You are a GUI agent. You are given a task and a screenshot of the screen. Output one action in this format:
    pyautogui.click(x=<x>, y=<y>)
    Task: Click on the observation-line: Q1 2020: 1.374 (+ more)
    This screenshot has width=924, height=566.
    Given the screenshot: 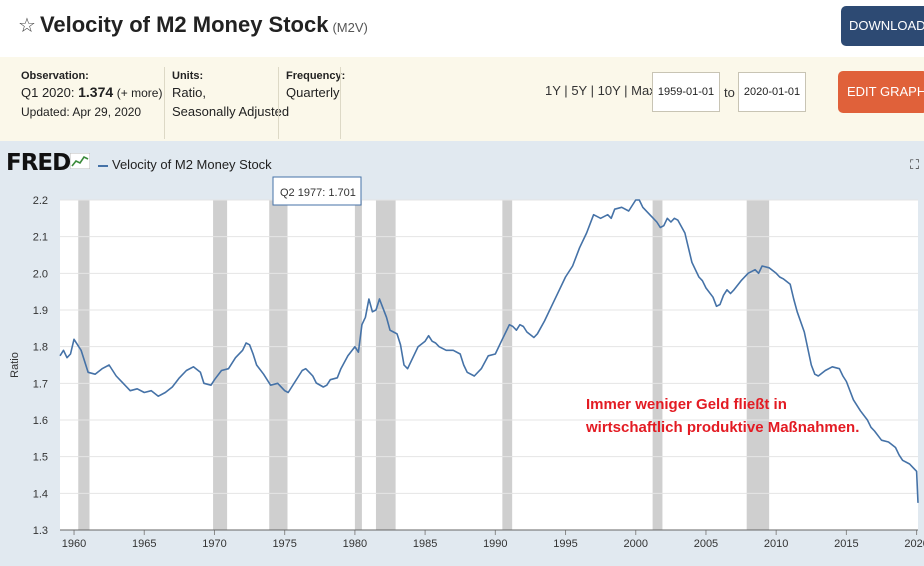 What is the action you would take?
    pyautogui.click(x=91, y=93)
    